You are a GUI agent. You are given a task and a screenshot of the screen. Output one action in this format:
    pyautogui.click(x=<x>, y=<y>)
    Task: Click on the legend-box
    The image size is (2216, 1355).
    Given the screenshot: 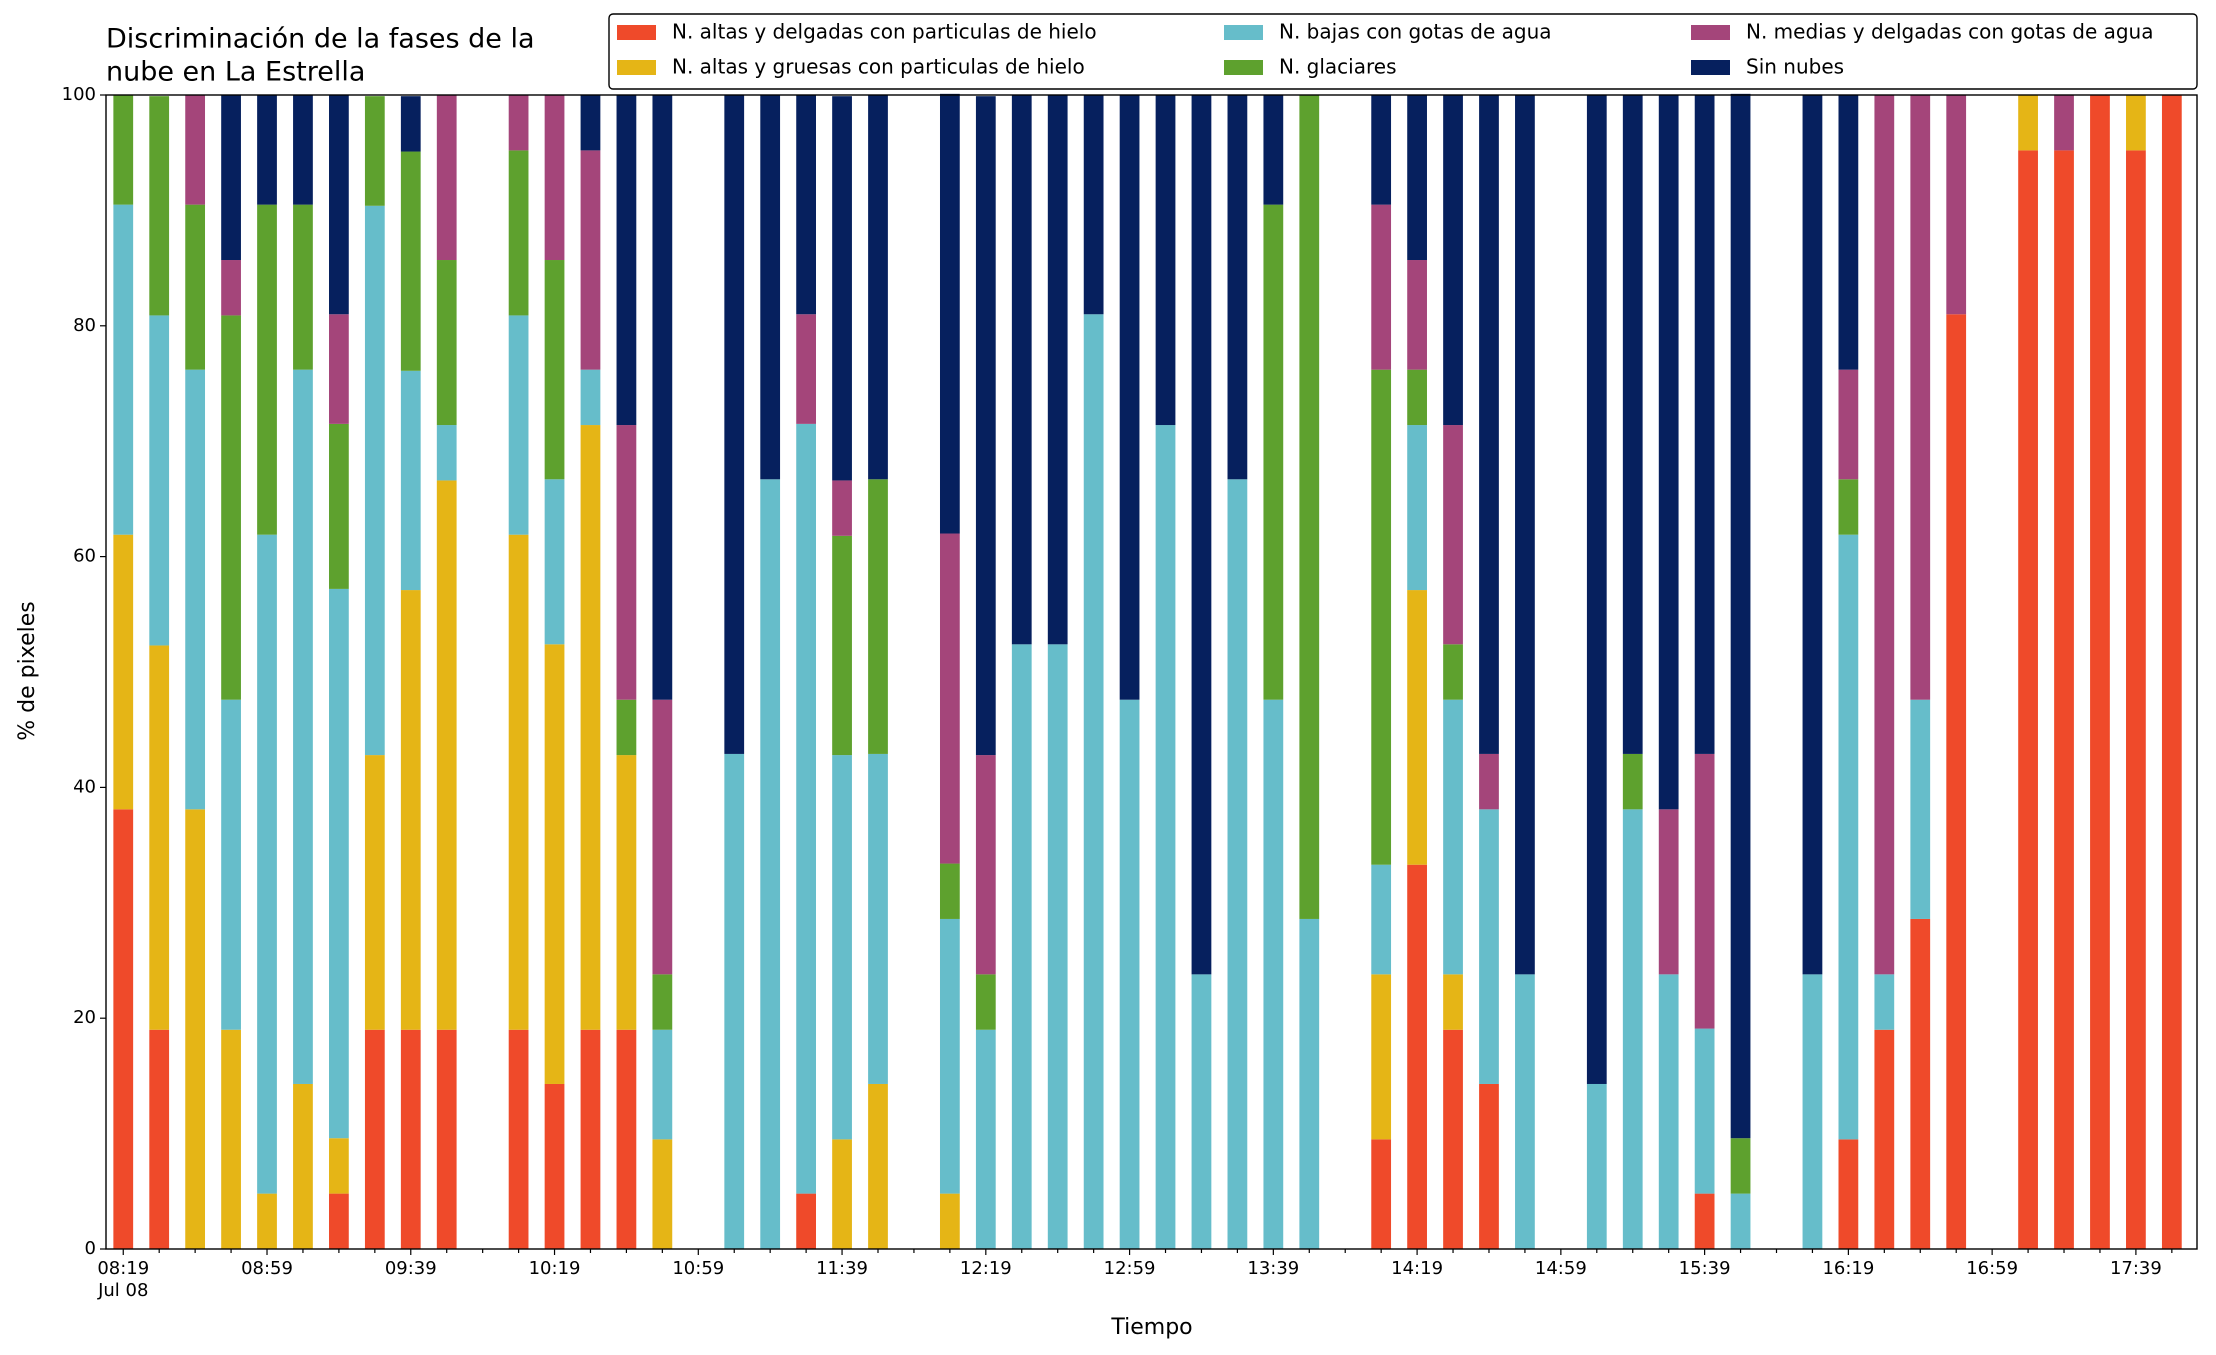 What is the action you would take?
    pyautogui.click(x=1403, y=51)
    